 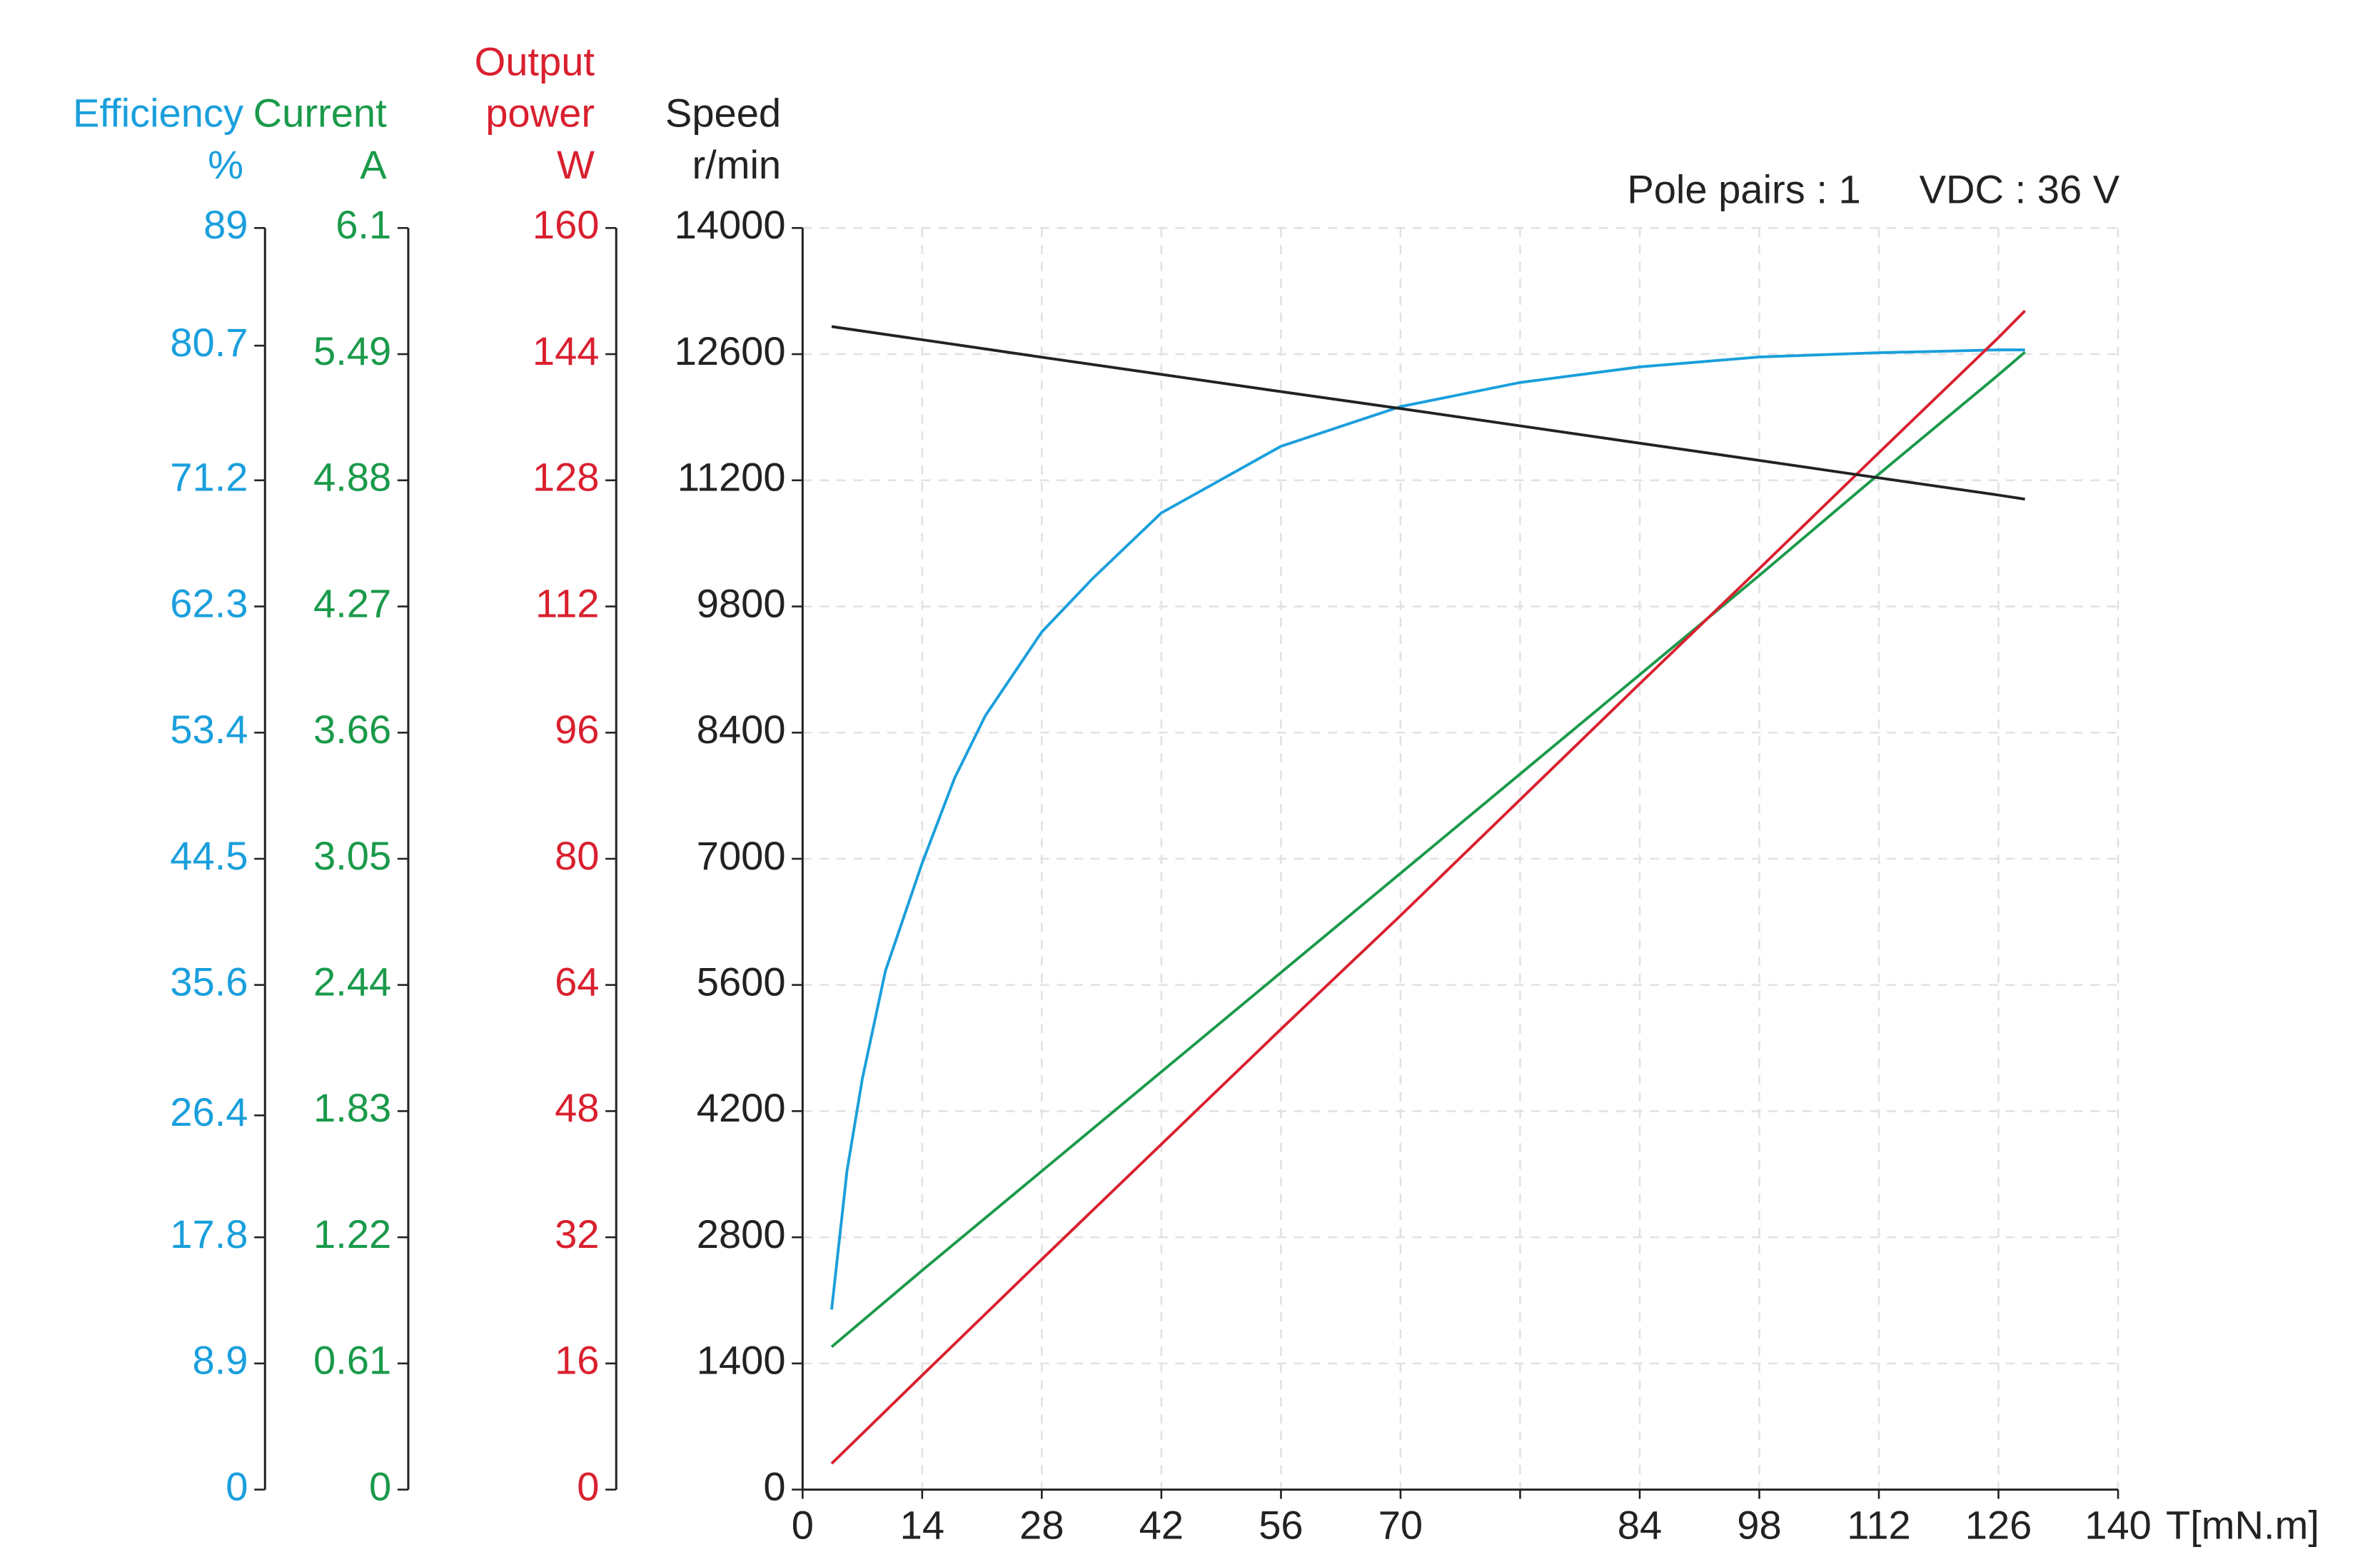 I want to click on y-tick-label: 64, so click(x=577, y=981).